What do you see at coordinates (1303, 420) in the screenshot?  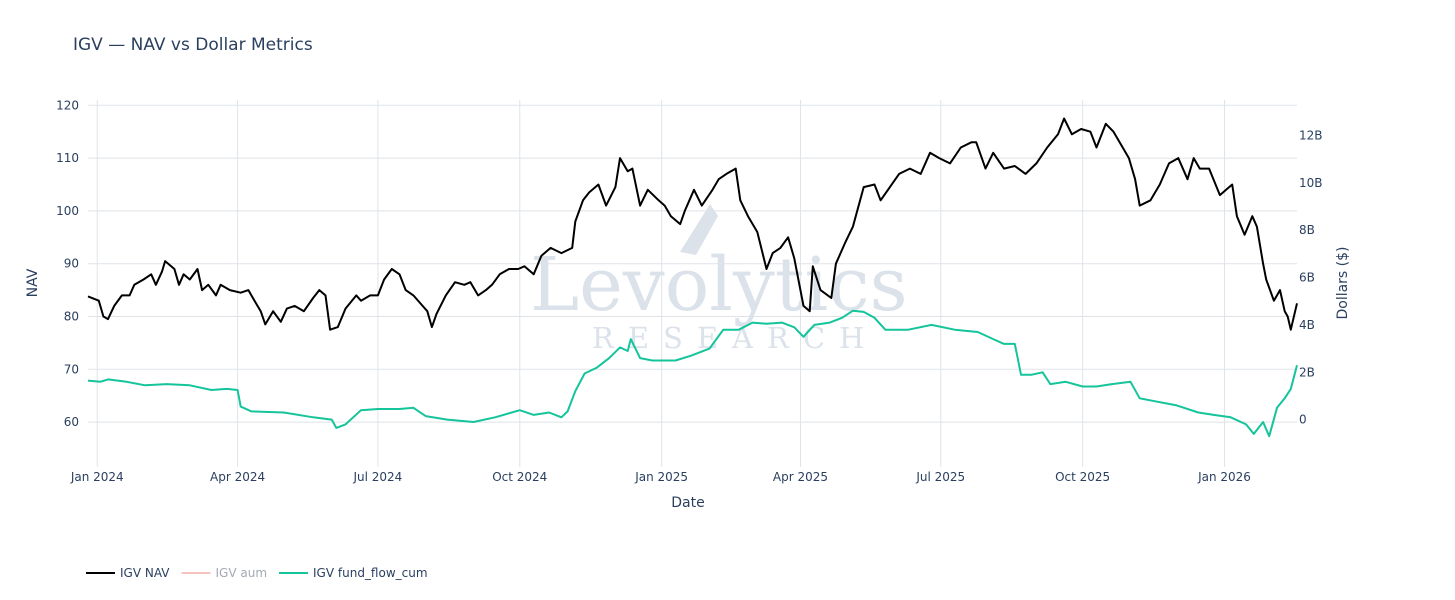 I see `y2-tick-label: 0` at bounding box center [1303, 420].